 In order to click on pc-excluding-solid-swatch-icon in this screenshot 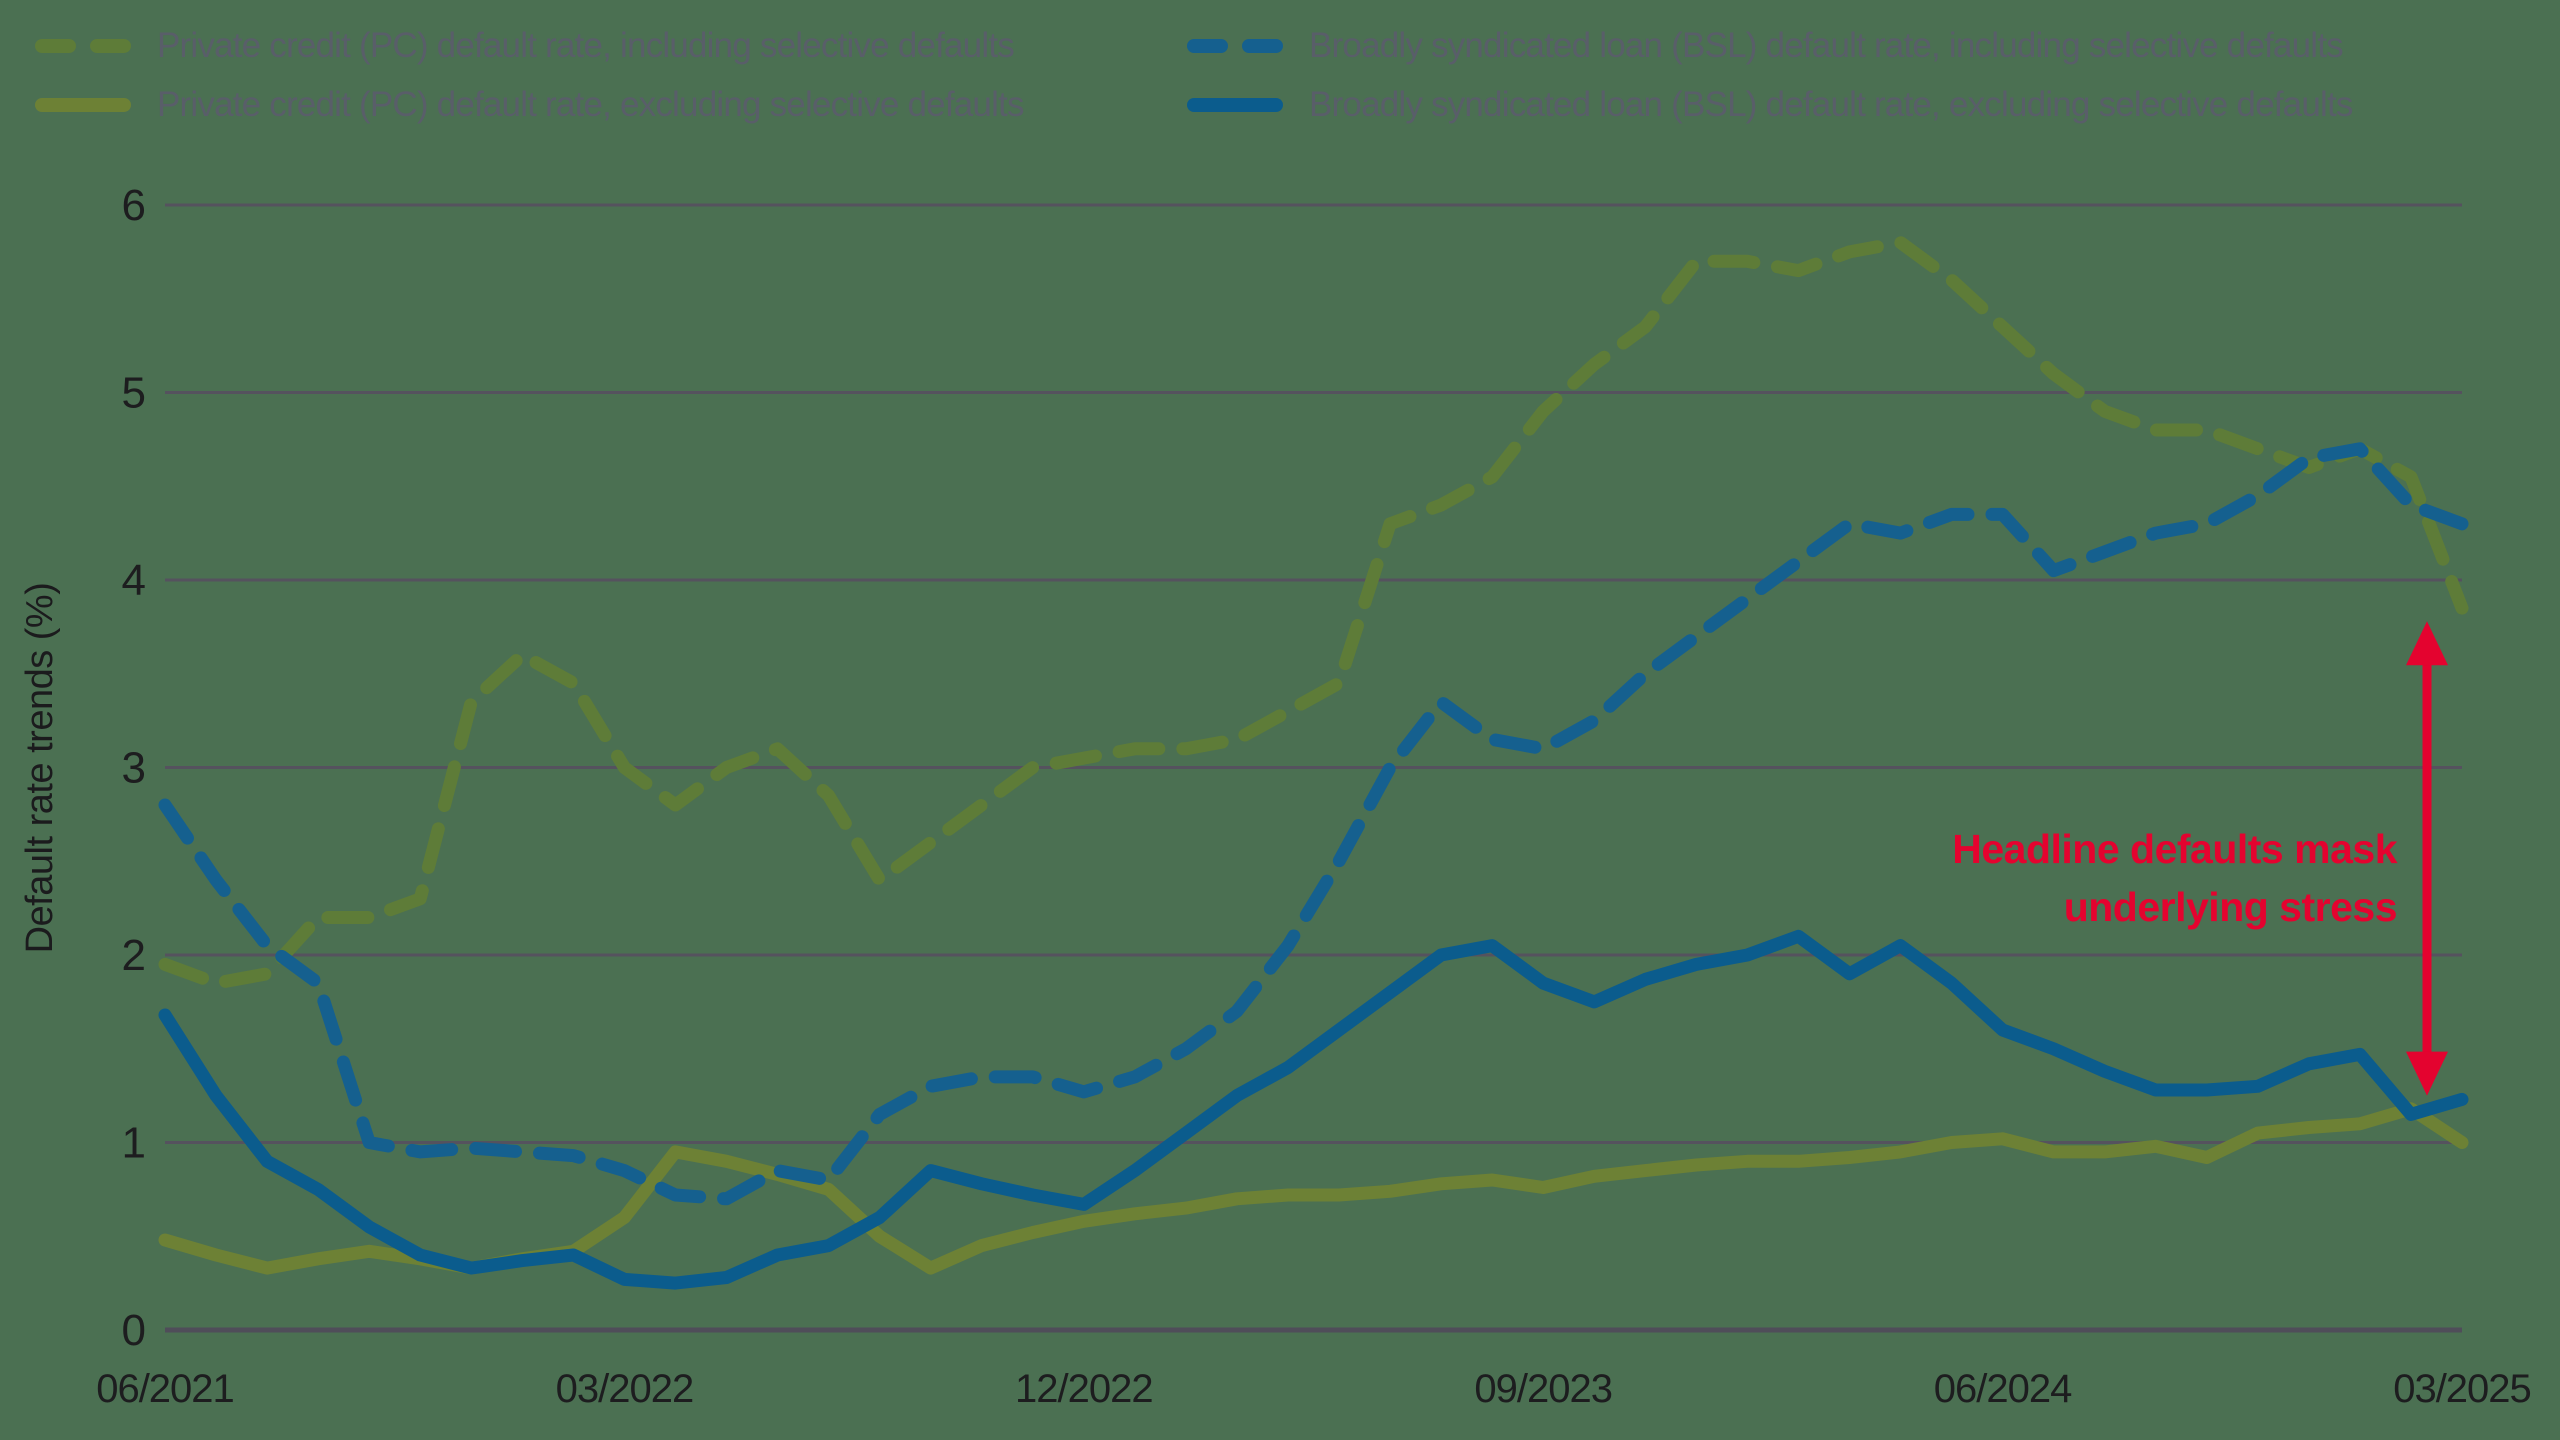, I will do `click(83, 105)`.